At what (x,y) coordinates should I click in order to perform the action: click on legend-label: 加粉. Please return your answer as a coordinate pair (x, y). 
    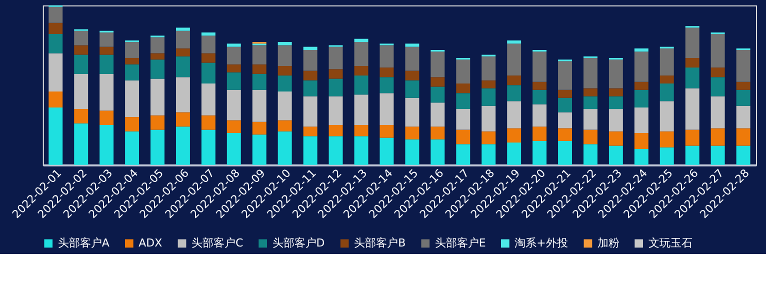
    Looking at the image, I should click on (608, 243).